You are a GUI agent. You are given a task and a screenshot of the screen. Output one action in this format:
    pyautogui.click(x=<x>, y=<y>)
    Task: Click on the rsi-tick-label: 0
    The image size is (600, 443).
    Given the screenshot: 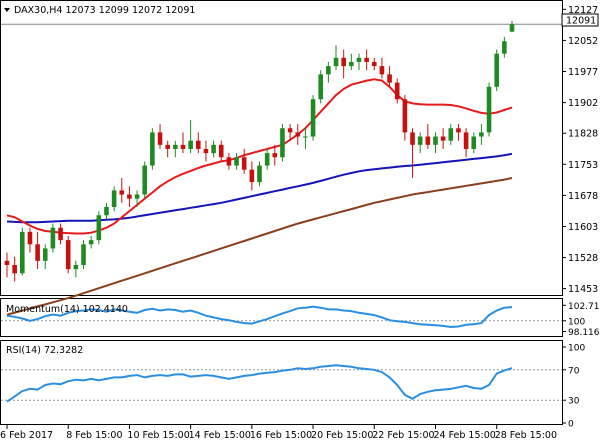 What is the action you would take?
    pyautogui.click(x=571, y=425)
    